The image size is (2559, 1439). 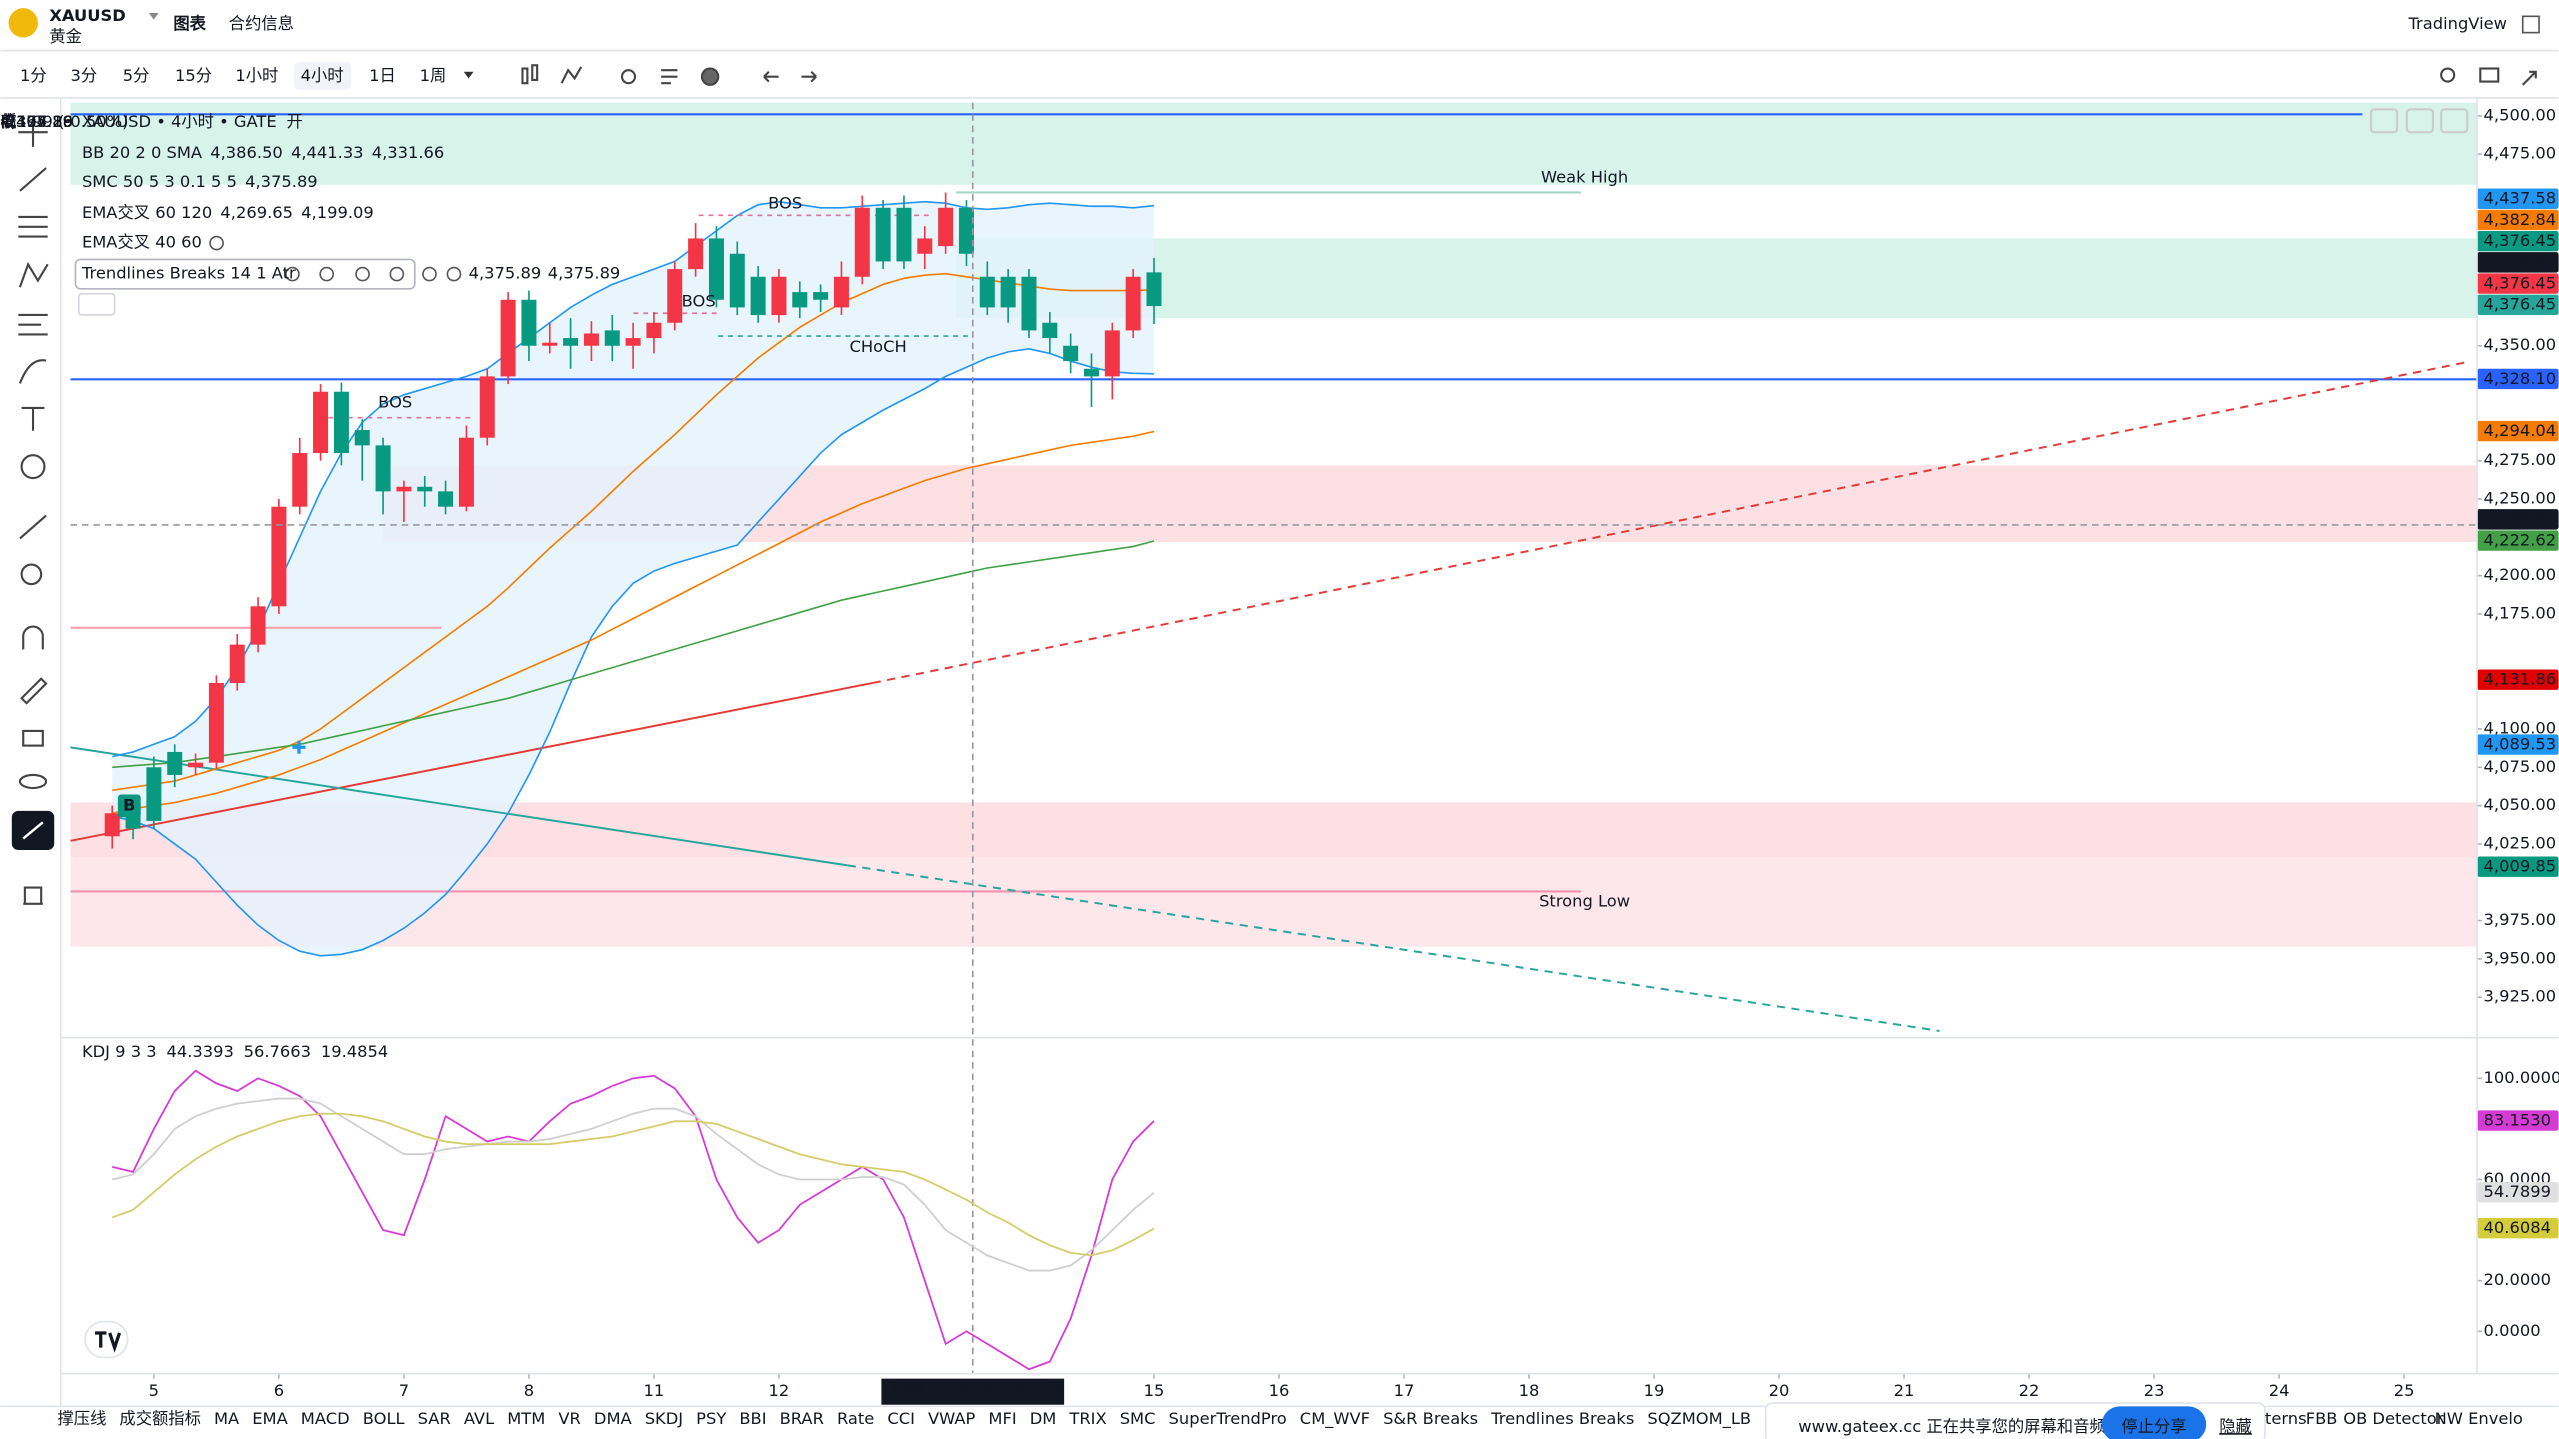 What do you see at coordinates (2448, 75) in the screenshot?
I see `search-icon` at bounding box center [2448, 75].